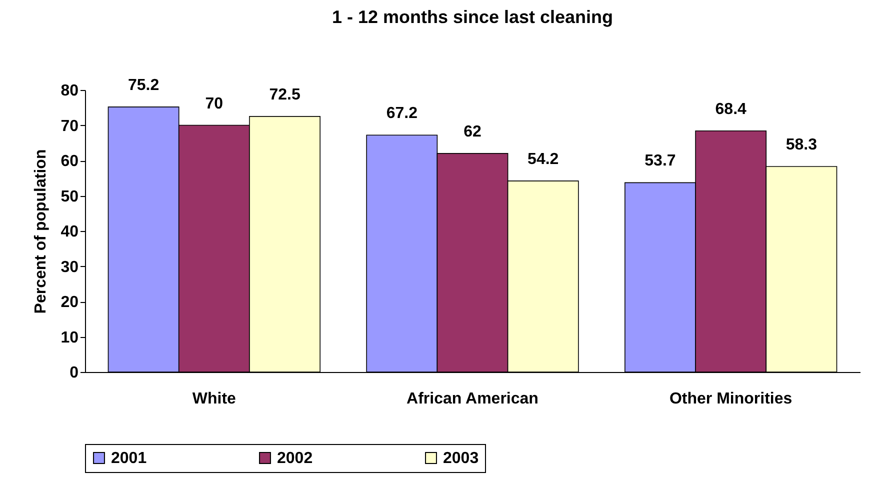 Image resolution: width=875 pixels, height=483 pixels. I want to click on legend-label: 2001, so click(129, 458).